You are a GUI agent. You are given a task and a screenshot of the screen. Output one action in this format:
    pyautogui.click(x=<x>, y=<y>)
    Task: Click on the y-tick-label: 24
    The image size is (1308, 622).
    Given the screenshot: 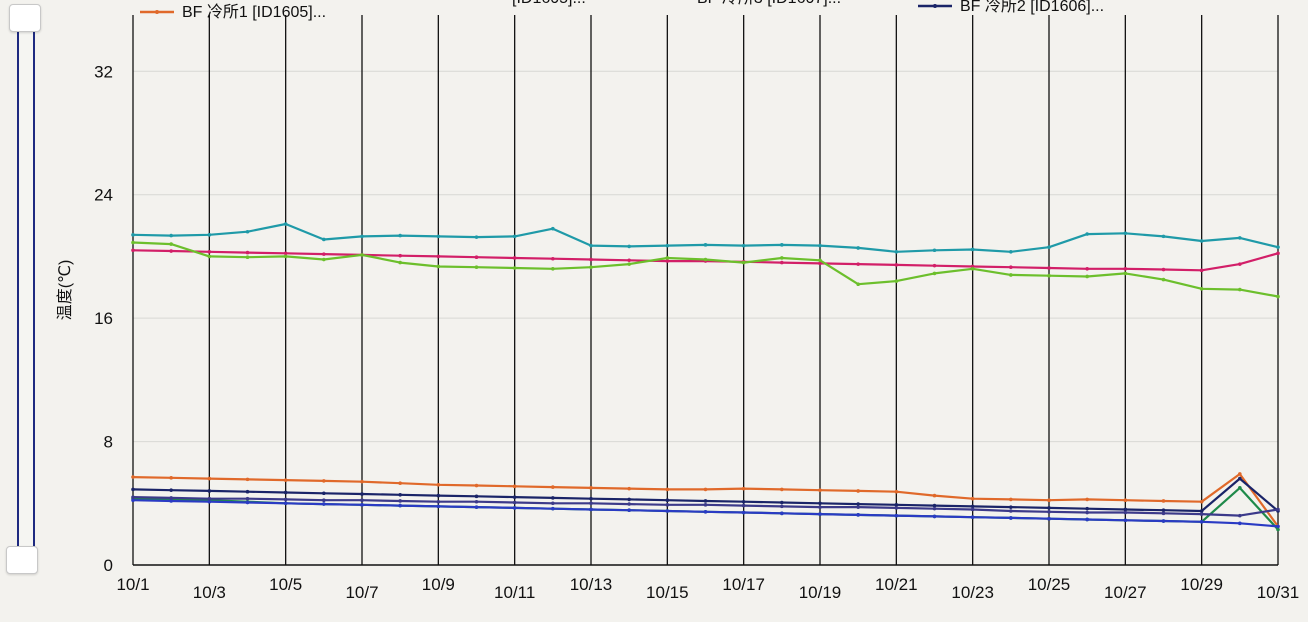 What is the action you would take?
    pyautogui.click(x=103, y=195)
    